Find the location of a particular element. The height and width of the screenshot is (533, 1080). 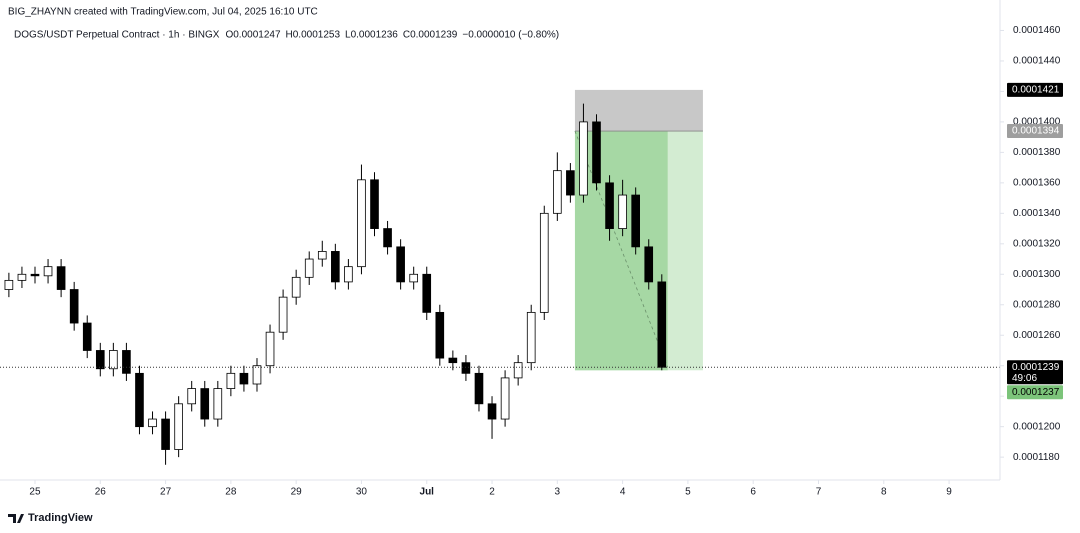

x-tick-label: 25 is located at coordinates (35, 492).